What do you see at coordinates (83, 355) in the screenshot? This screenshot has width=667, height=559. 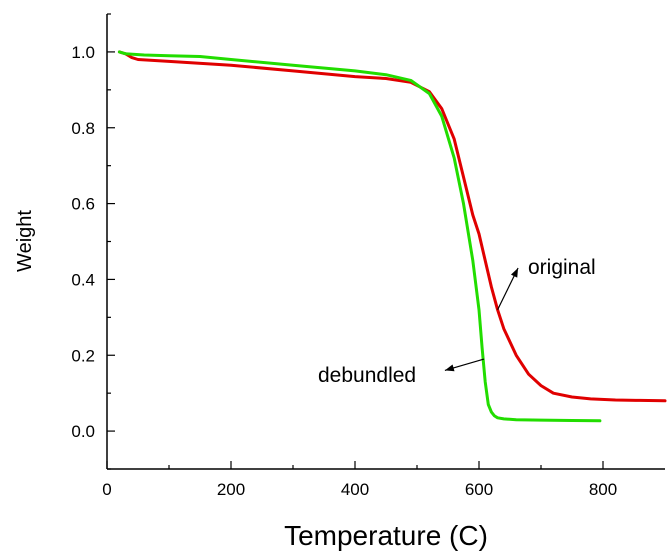 I see `y-tick-label: 0.2` at bounding box center [83, 355].